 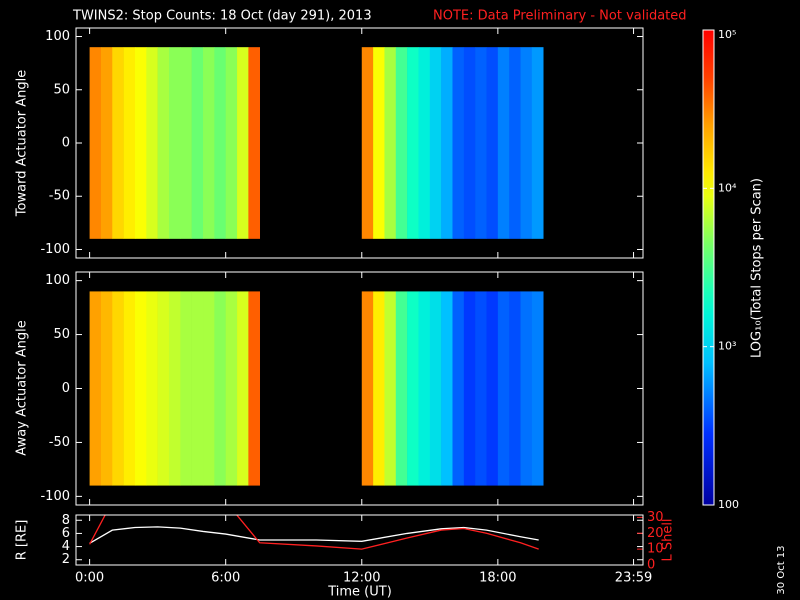 What do you see at coordinates (668, 539) in the screenshot?
I see `y2-axis-title: L Shell` at bounding box center [668, 539].